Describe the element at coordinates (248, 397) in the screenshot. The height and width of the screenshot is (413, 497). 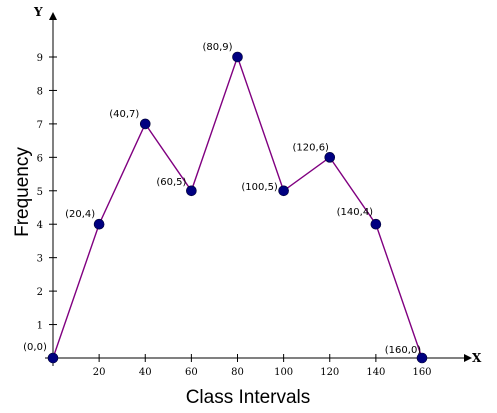
I see `x-axis-title: Class Intervals` at that location.